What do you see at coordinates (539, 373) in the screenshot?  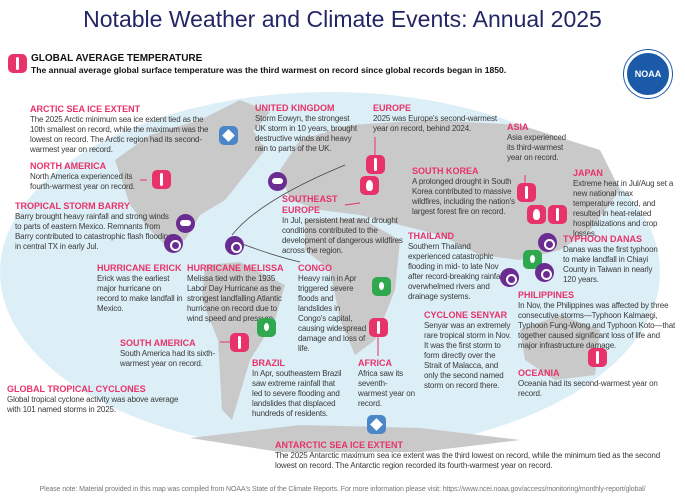 I see `heading: OCEANIA` at bounding box center [539, 373].